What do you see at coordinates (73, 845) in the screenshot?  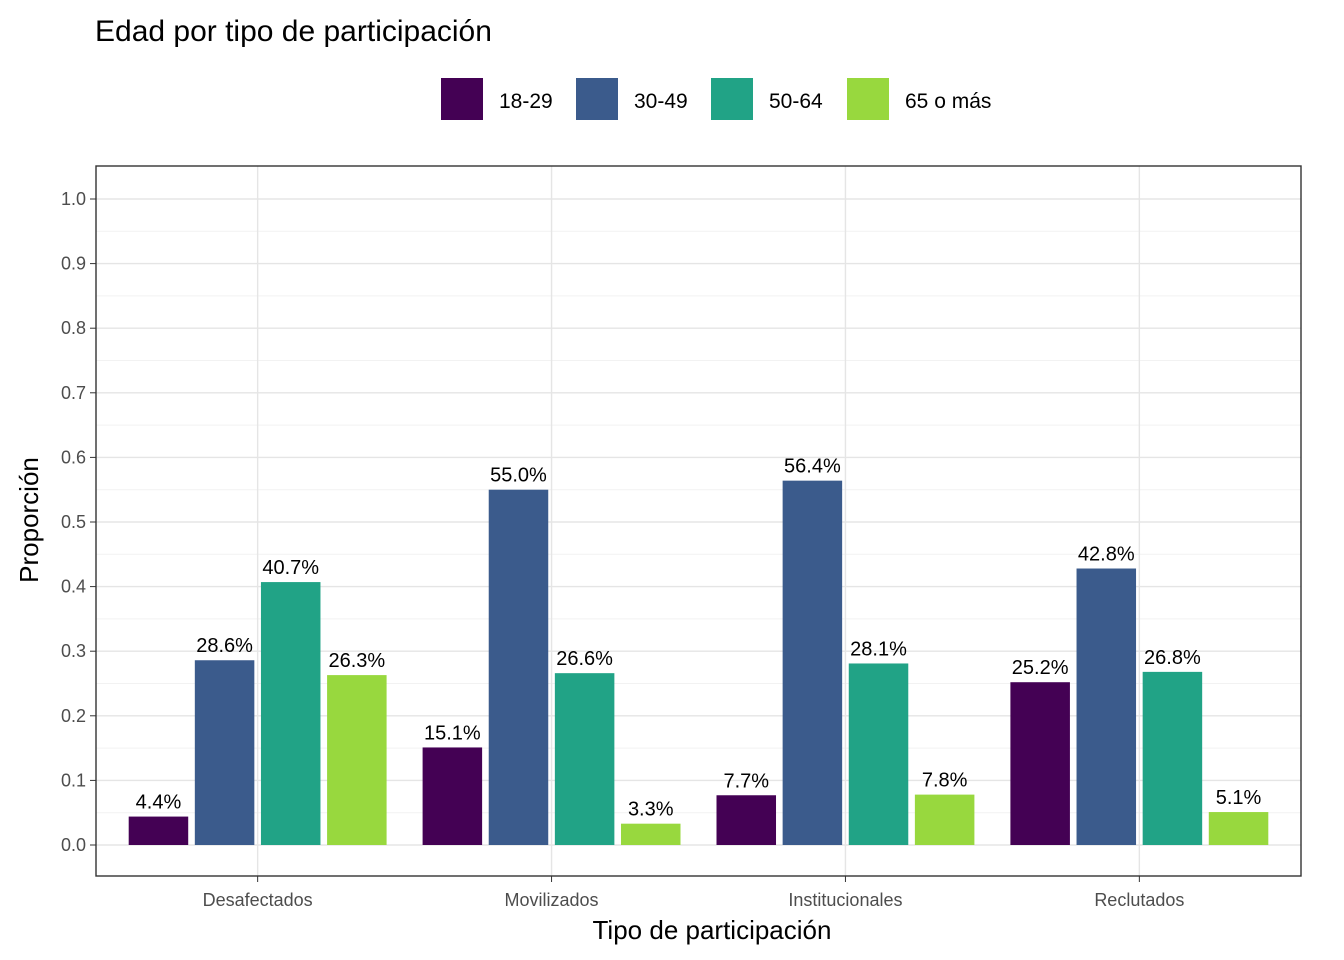 I see `y-tick-label: 0.0` at bounding box center [73, 845].